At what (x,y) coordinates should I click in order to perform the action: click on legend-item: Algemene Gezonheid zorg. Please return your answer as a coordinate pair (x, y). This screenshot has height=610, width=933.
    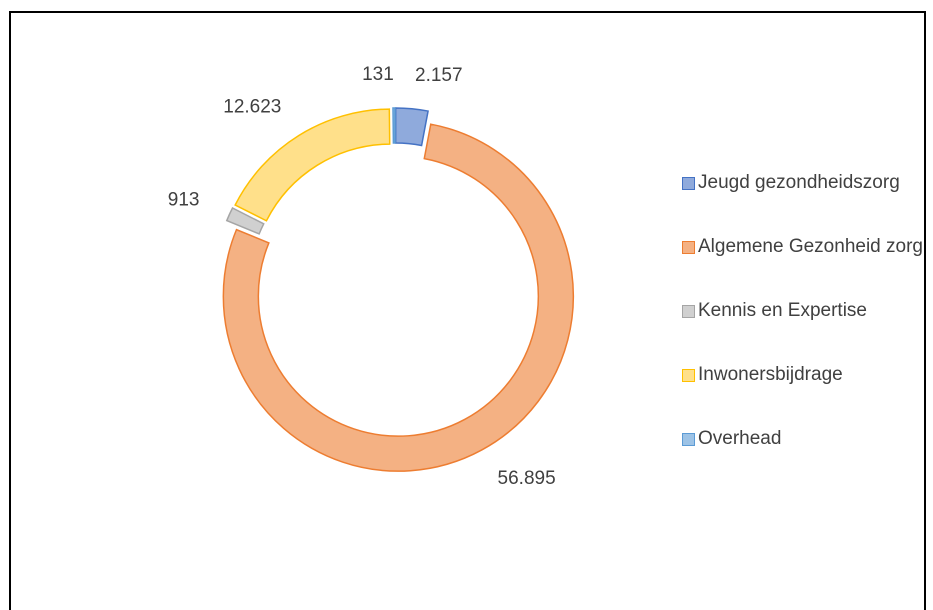
    Looking at the image, I should click on (804, 247).